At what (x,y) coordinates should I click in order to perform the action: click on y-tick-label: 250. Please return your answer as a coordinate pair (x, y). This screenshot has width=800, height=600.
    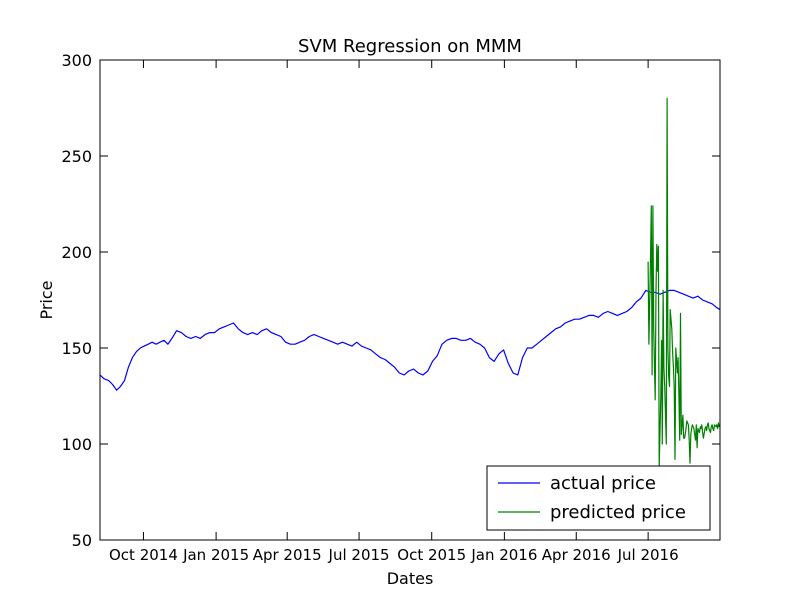
    Looking at the image, I should click on (76, 156).